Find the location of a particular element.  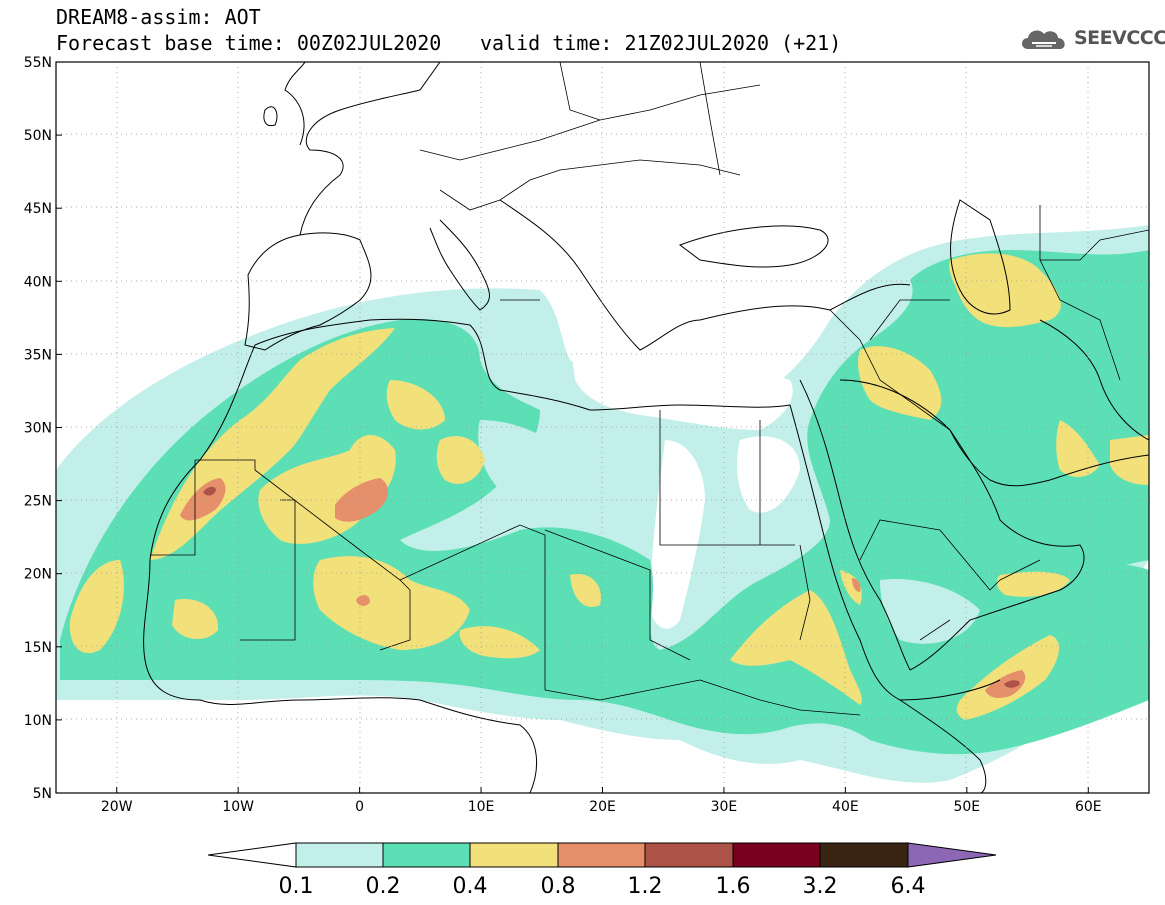

lat-tick-label: 50N is located at coordinates (38, 136).